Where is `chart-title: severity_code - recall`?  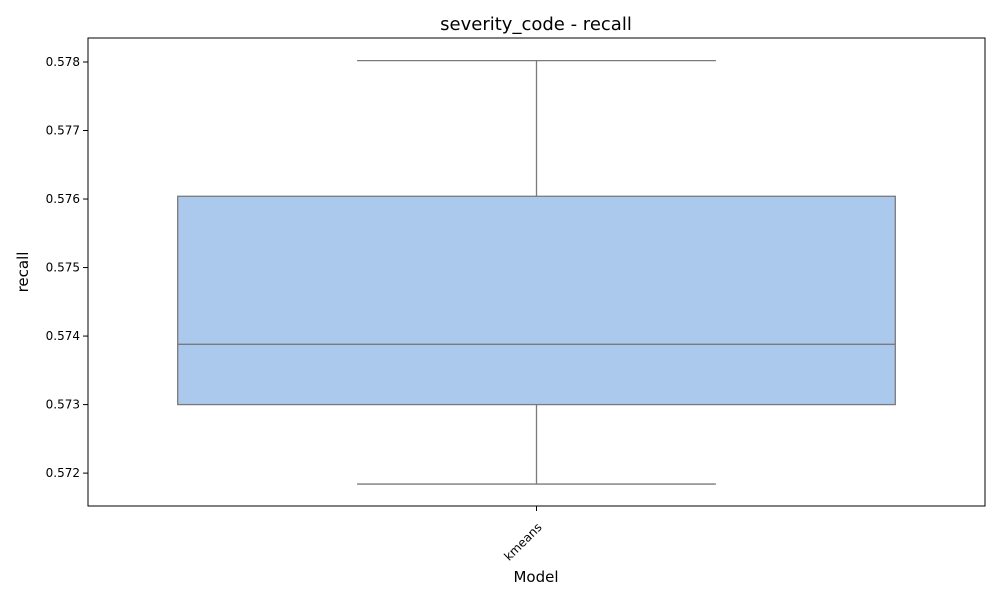 chart-title: severity_code - recall is located at coordinates (536, 24).